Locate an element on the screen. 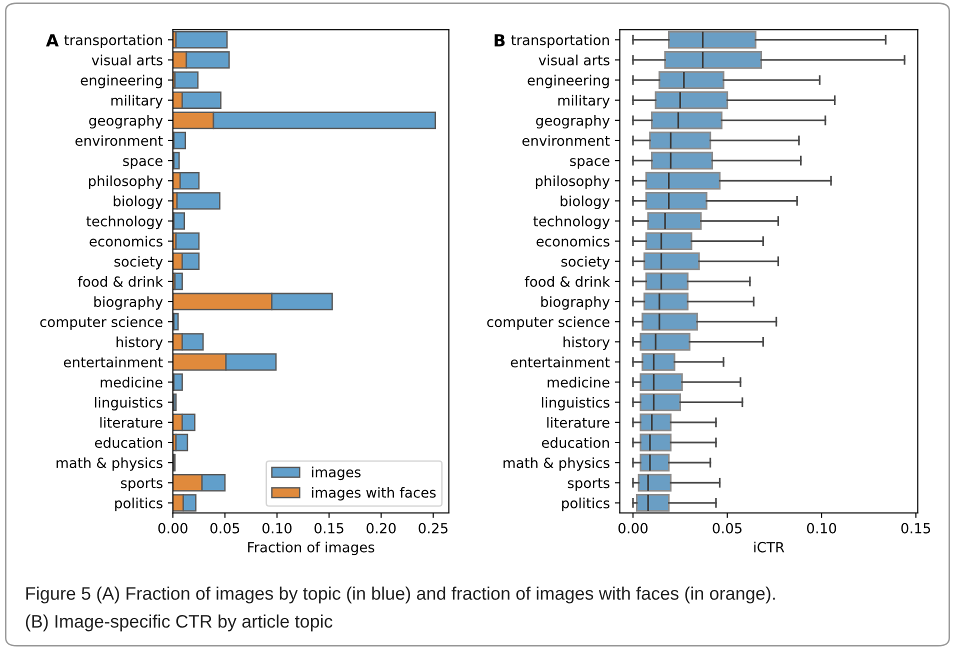 The height and width of the screenshot is (649, 955). legend-label: images is located at coordinates (336, 473).